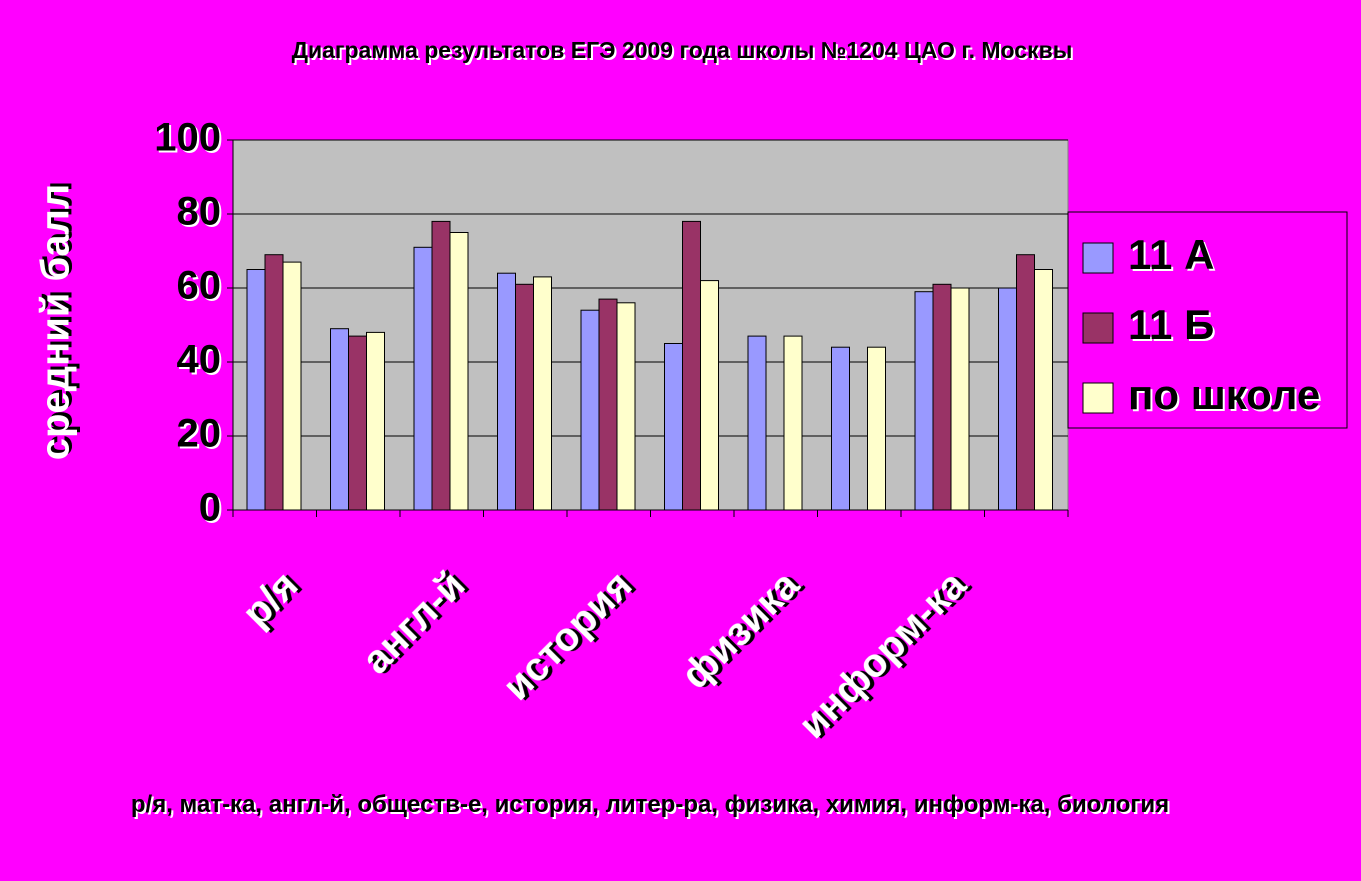  What do you see at coordinates (567, 636) in the screenshot?
I see `x-tick-label: история` at bounding box center [567, 636].